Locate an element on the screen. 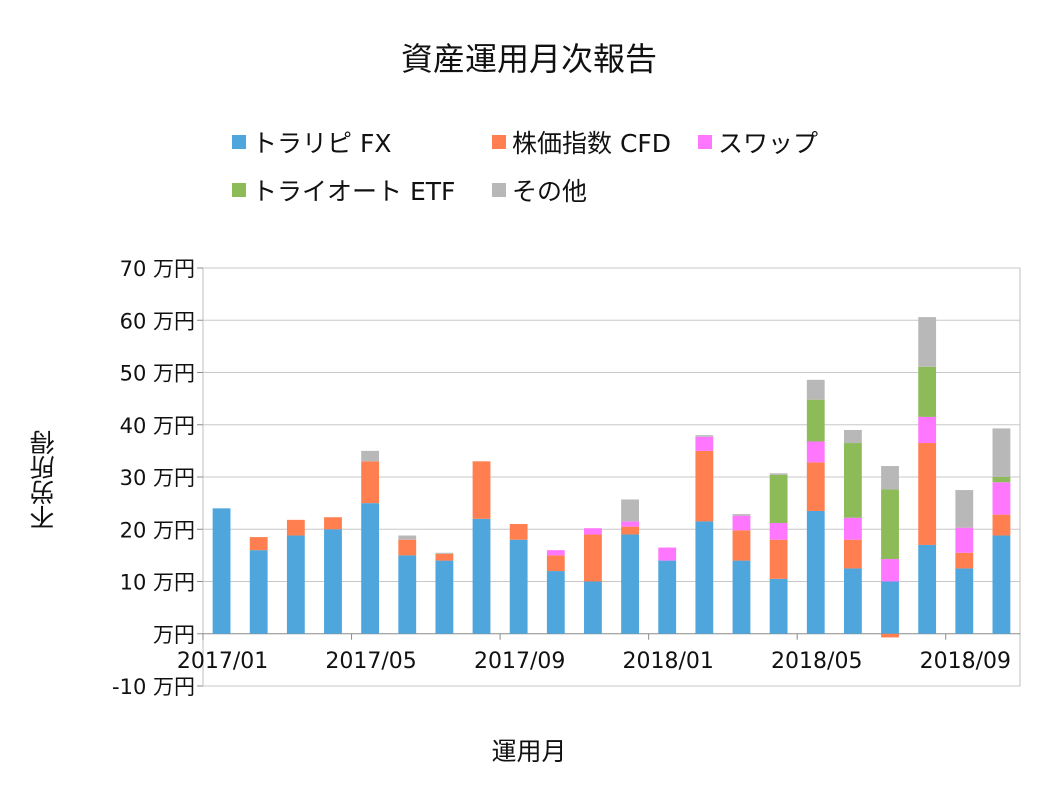 The height and width of the screenshot is (794, 1058). x-tick-label: 2017/05 is located at coordinates (370, 661).